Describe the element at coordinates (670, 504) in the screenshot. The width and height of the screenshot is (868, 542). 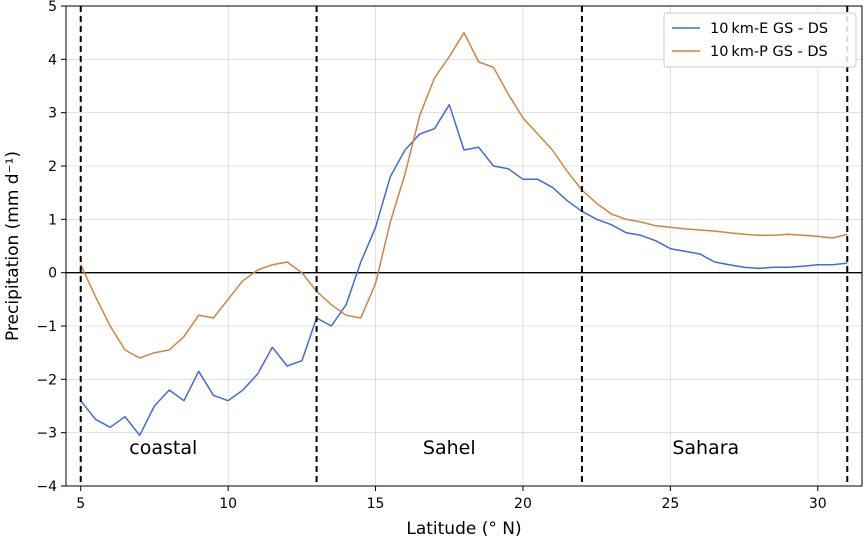
I see `x-tick-label: 25` at that location.